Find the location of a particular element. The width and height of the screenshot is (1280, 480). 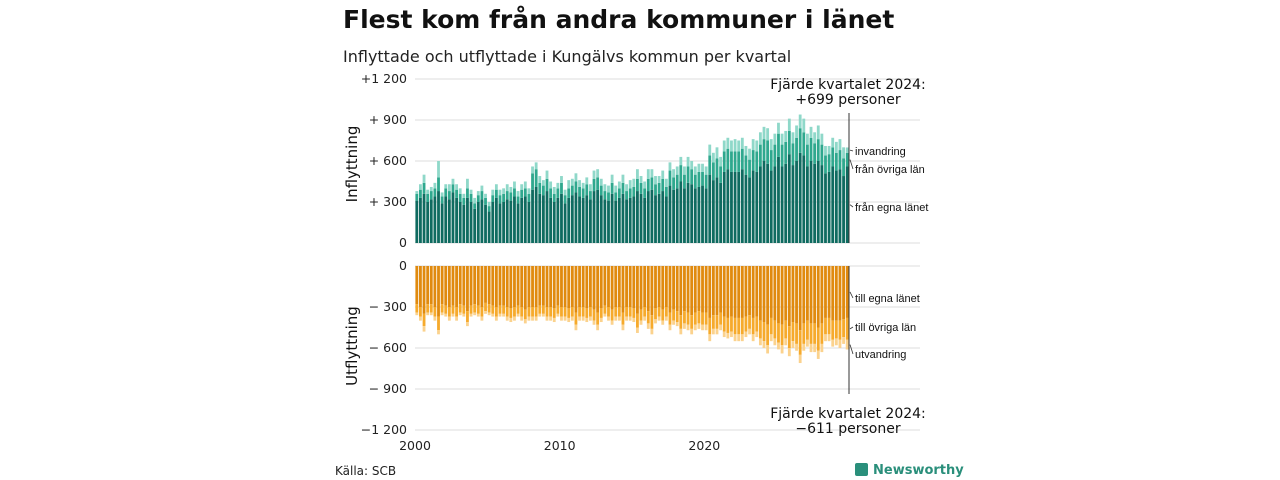

annotation-top-line2: +699 personer is located at coordinates (848, 100).